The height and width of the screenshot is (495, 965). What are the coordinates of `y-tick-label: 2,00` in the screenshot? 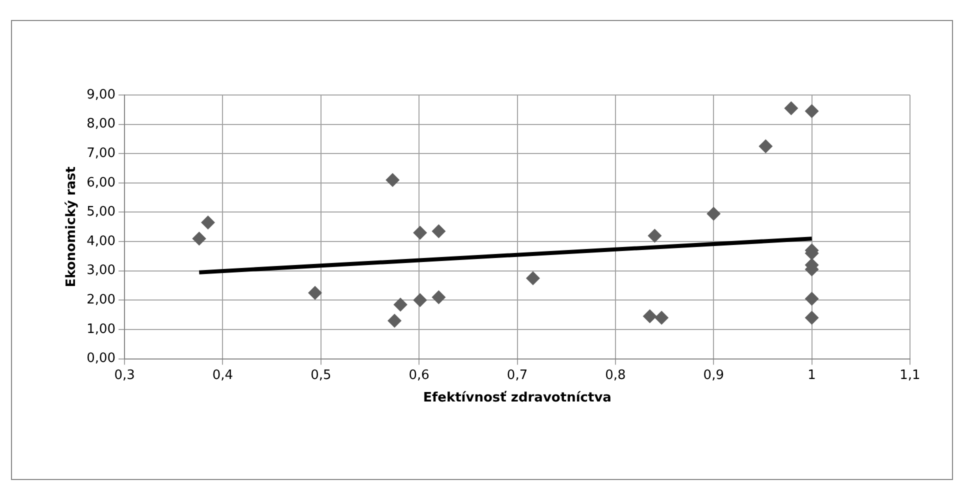 It's located at (101, 300).